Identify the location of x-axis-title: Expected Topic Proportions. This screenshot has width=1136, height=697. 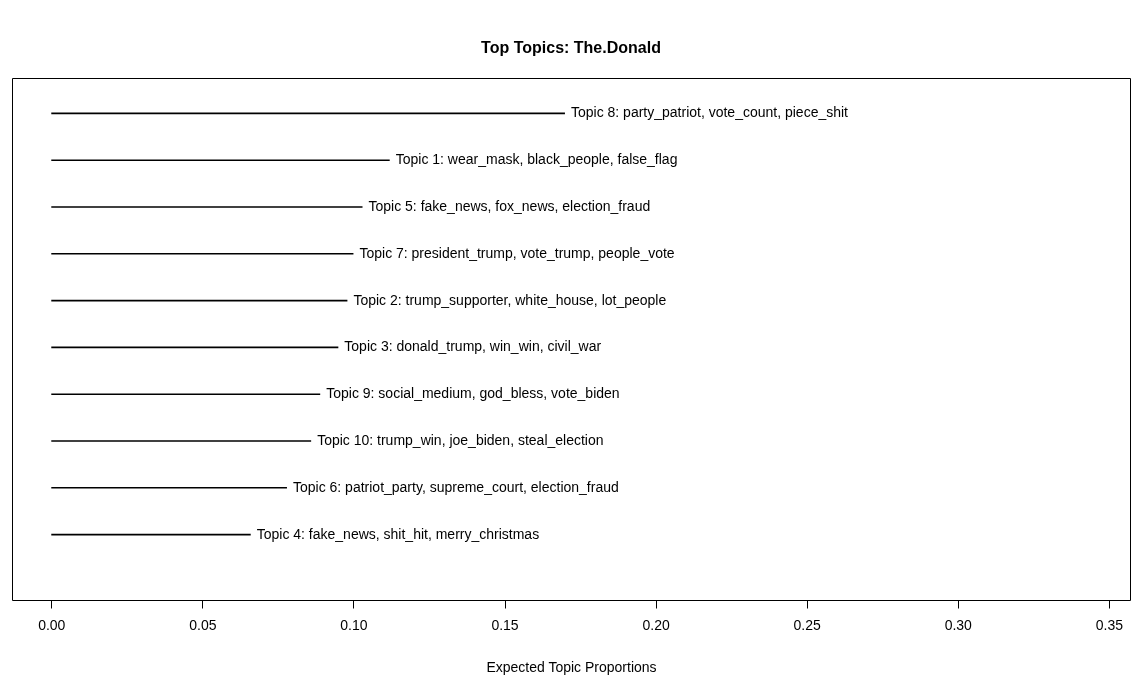
(571, 666).